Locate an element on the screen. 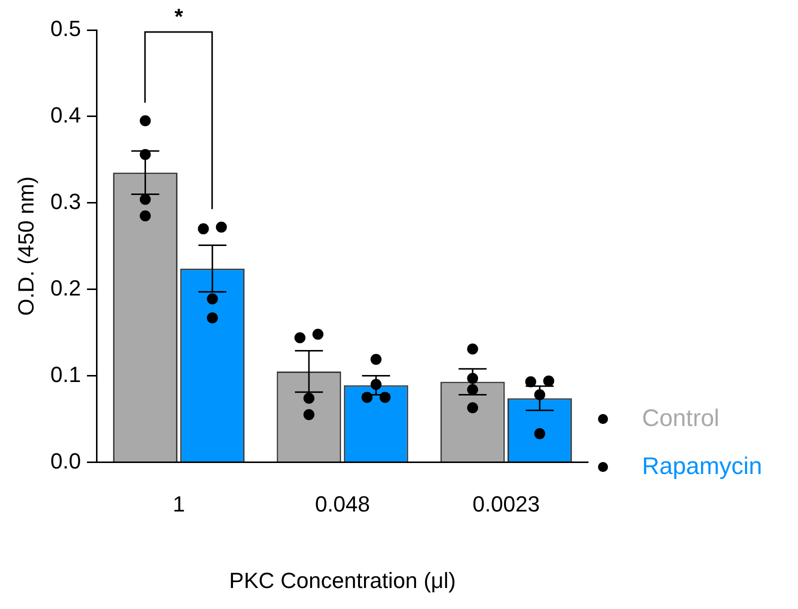 Image resolution: width=798 pixels, height=609 pixels. text: Control is located at coordinates (681, 419).